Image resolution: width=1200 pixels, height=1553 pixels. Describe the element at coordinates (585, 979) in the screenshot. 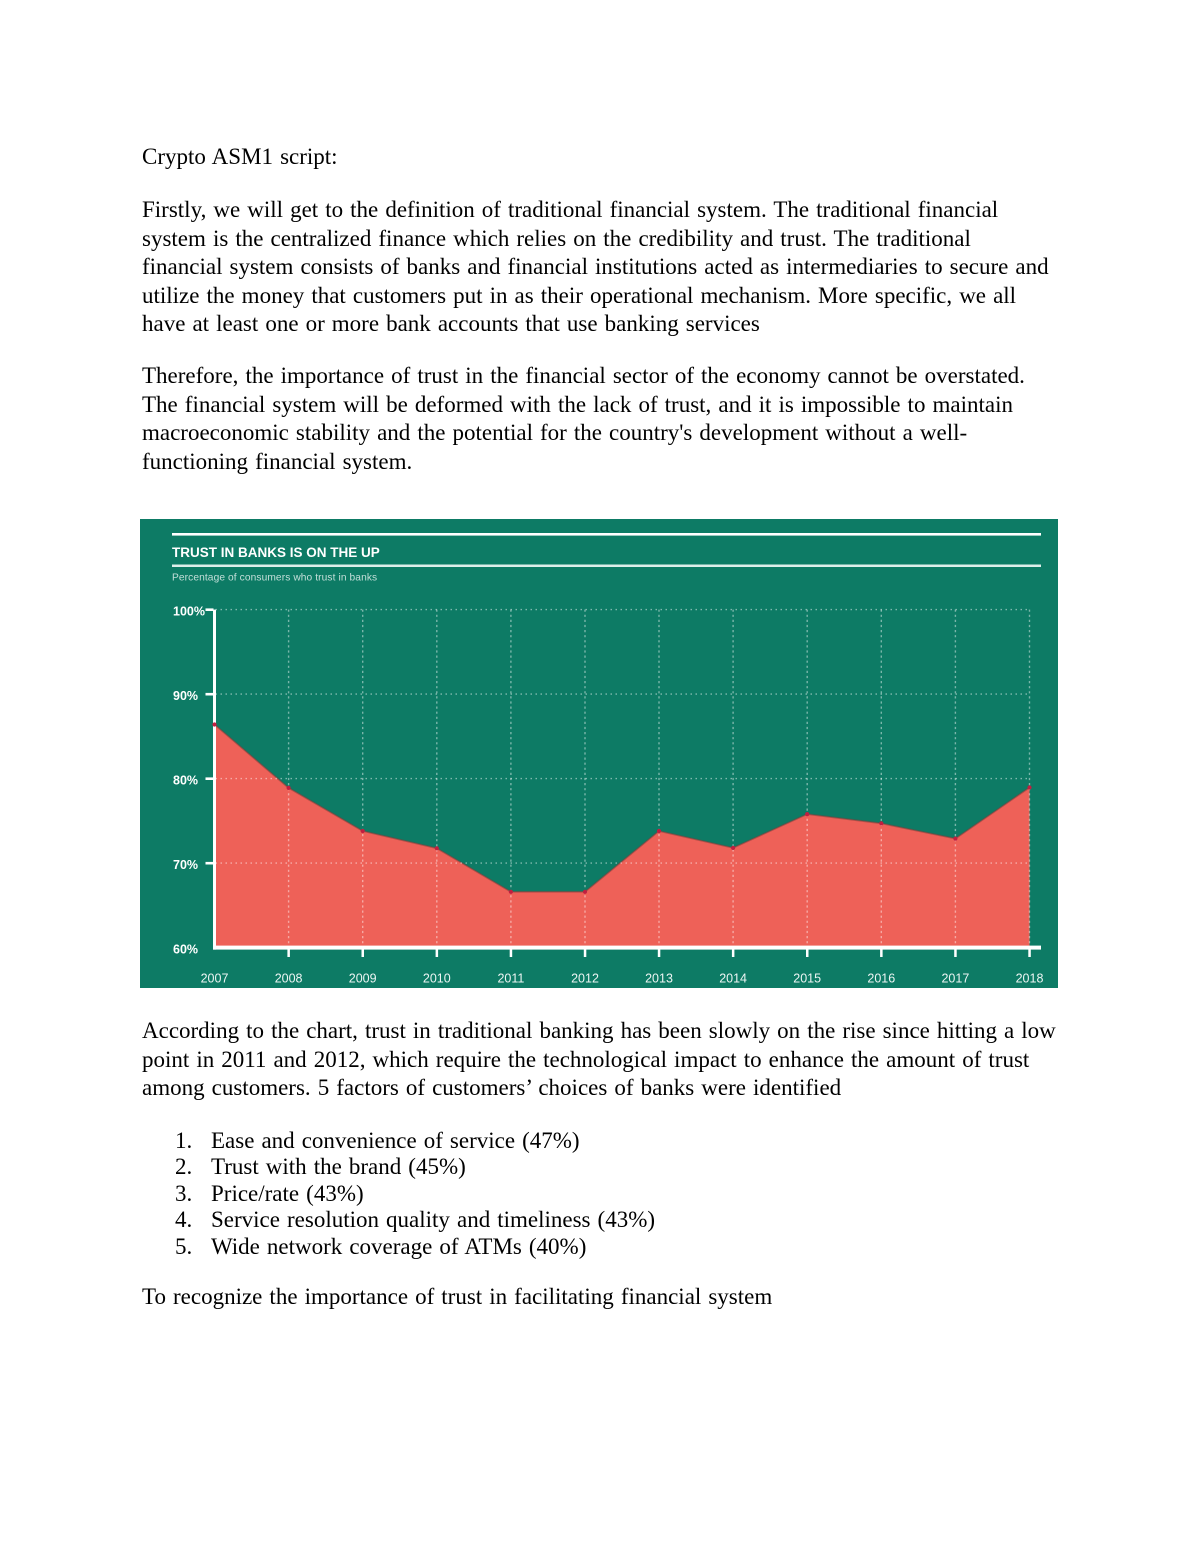

I see `svg-text: 2012` at that location.